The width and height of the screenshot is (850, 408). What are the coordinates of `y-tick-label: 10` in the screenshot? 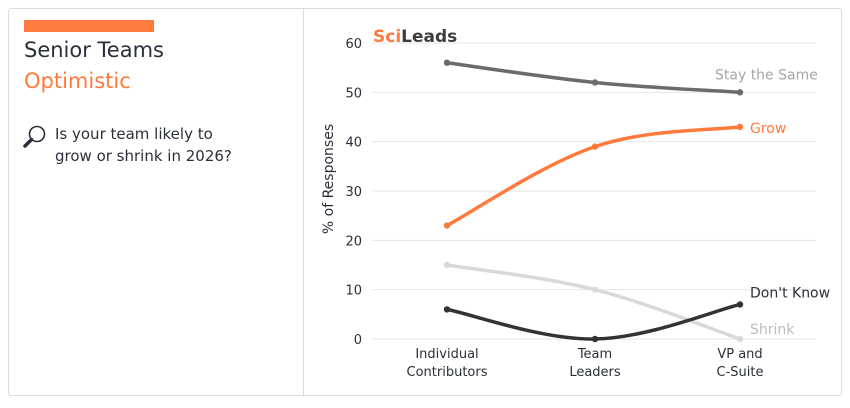 It's located at (353, 291).